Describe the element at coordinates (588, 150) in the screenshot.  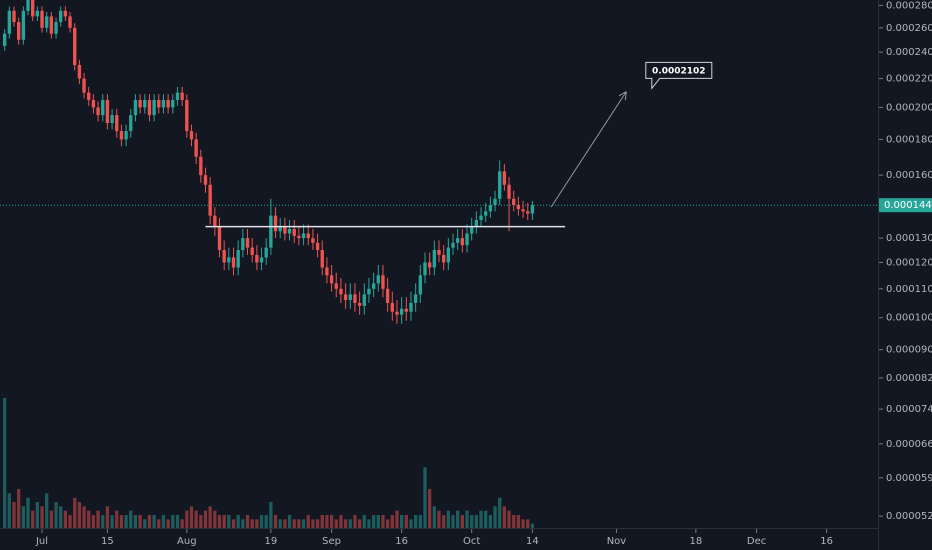
I see `projection-arrow` at that location.